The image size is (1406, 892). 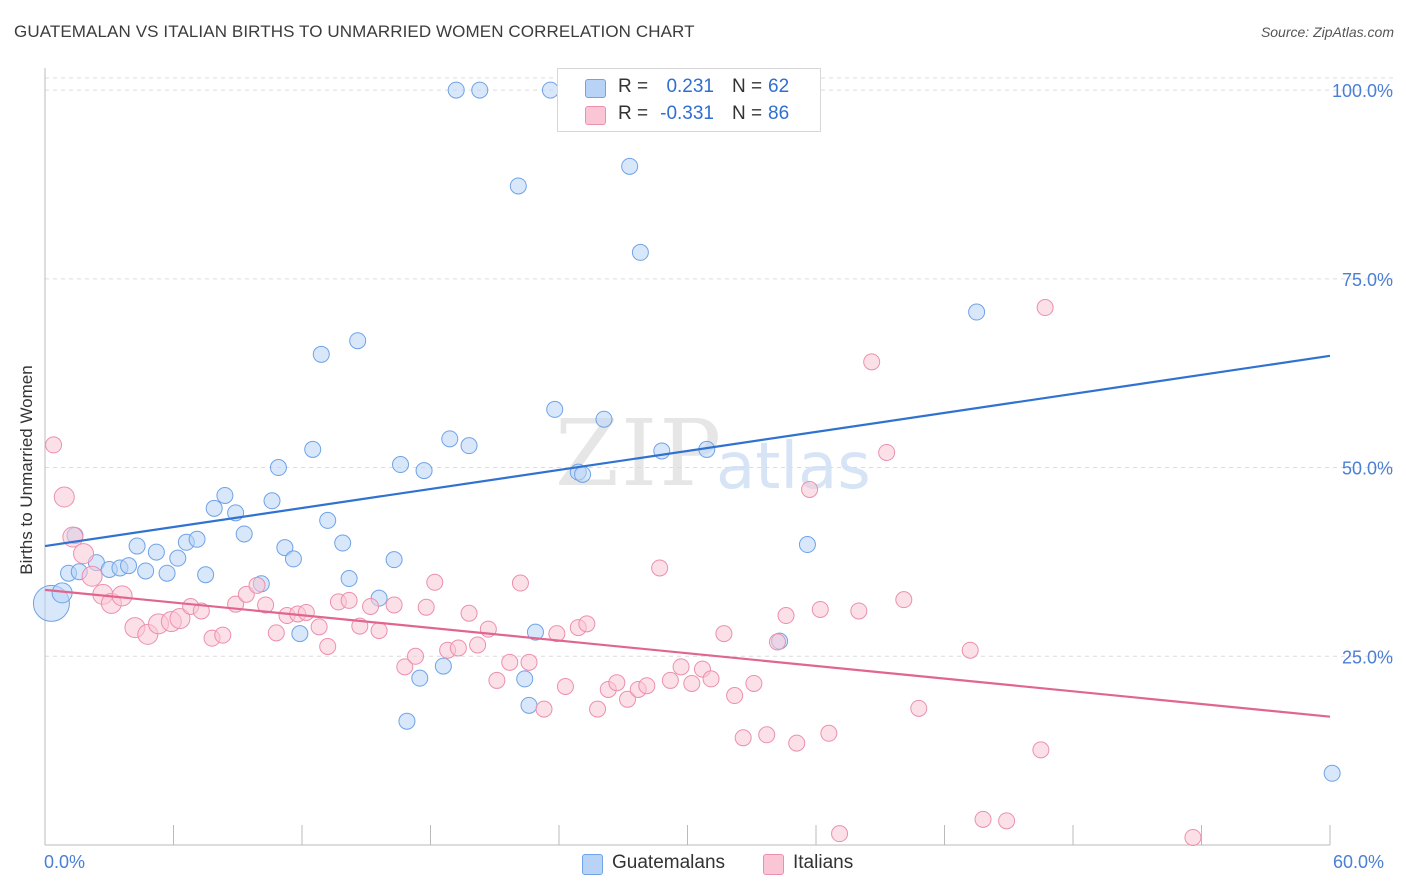 What do you see at coordinates (65, 862) in the screenshot?
I see `x-tick-label-min: 0.0%` at bounding box center [65, 862].